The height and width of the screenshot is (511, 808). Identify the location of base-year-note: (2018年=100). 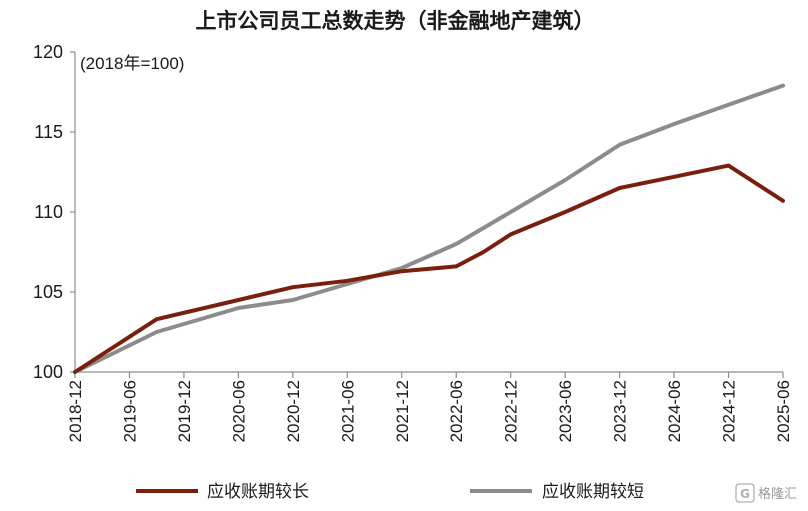
(132, 63).